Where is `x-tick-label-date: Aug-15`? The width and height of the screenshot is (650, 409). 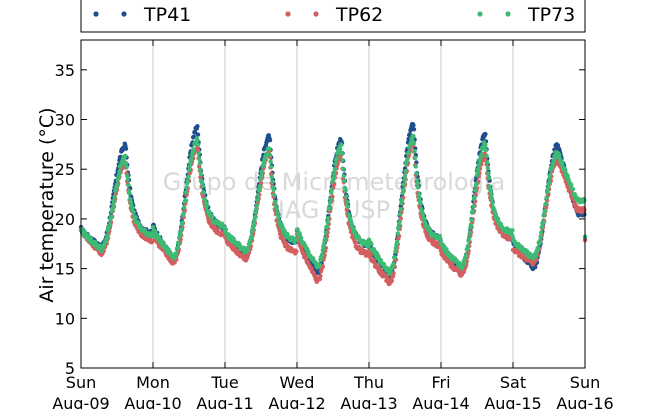
x-tick-label-date: Aug-15 is located at coordinates (512, 401).